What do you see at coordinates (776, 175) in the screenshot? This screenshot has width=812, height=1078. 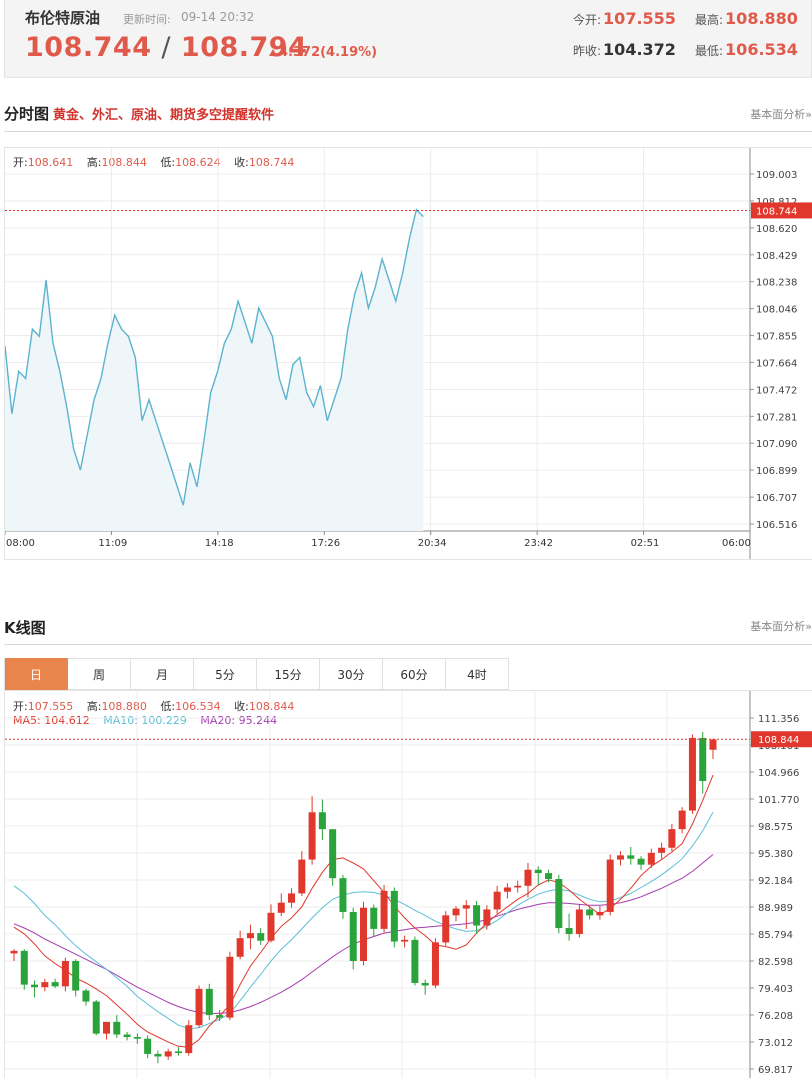 I see `y-tick-label: 109.003` at bounding box center [776, 175].